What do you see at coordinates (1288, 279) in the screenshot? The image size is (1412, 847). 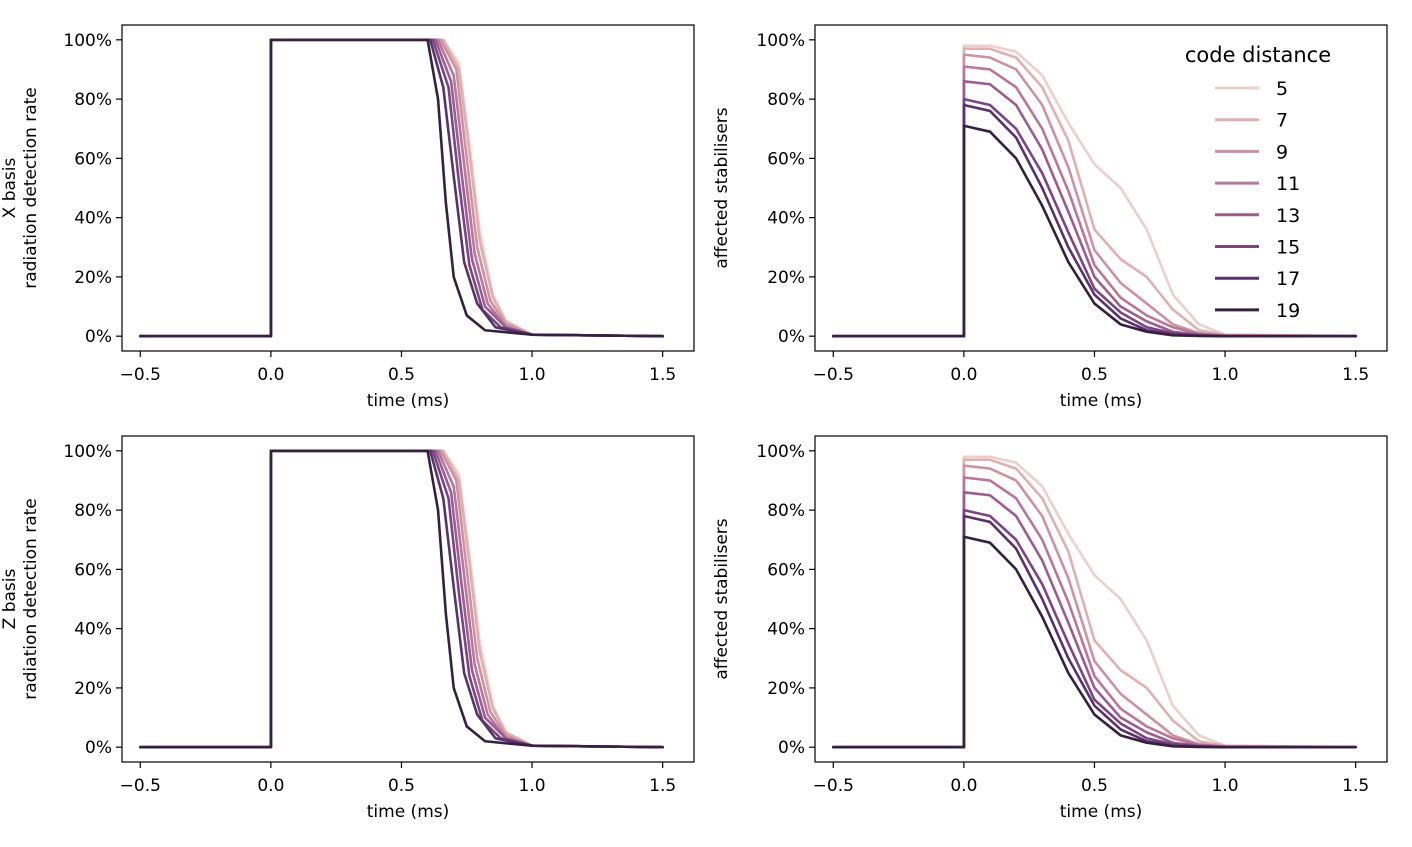 I see `legend-label-17: 17` at bounding box center [1288, 279].